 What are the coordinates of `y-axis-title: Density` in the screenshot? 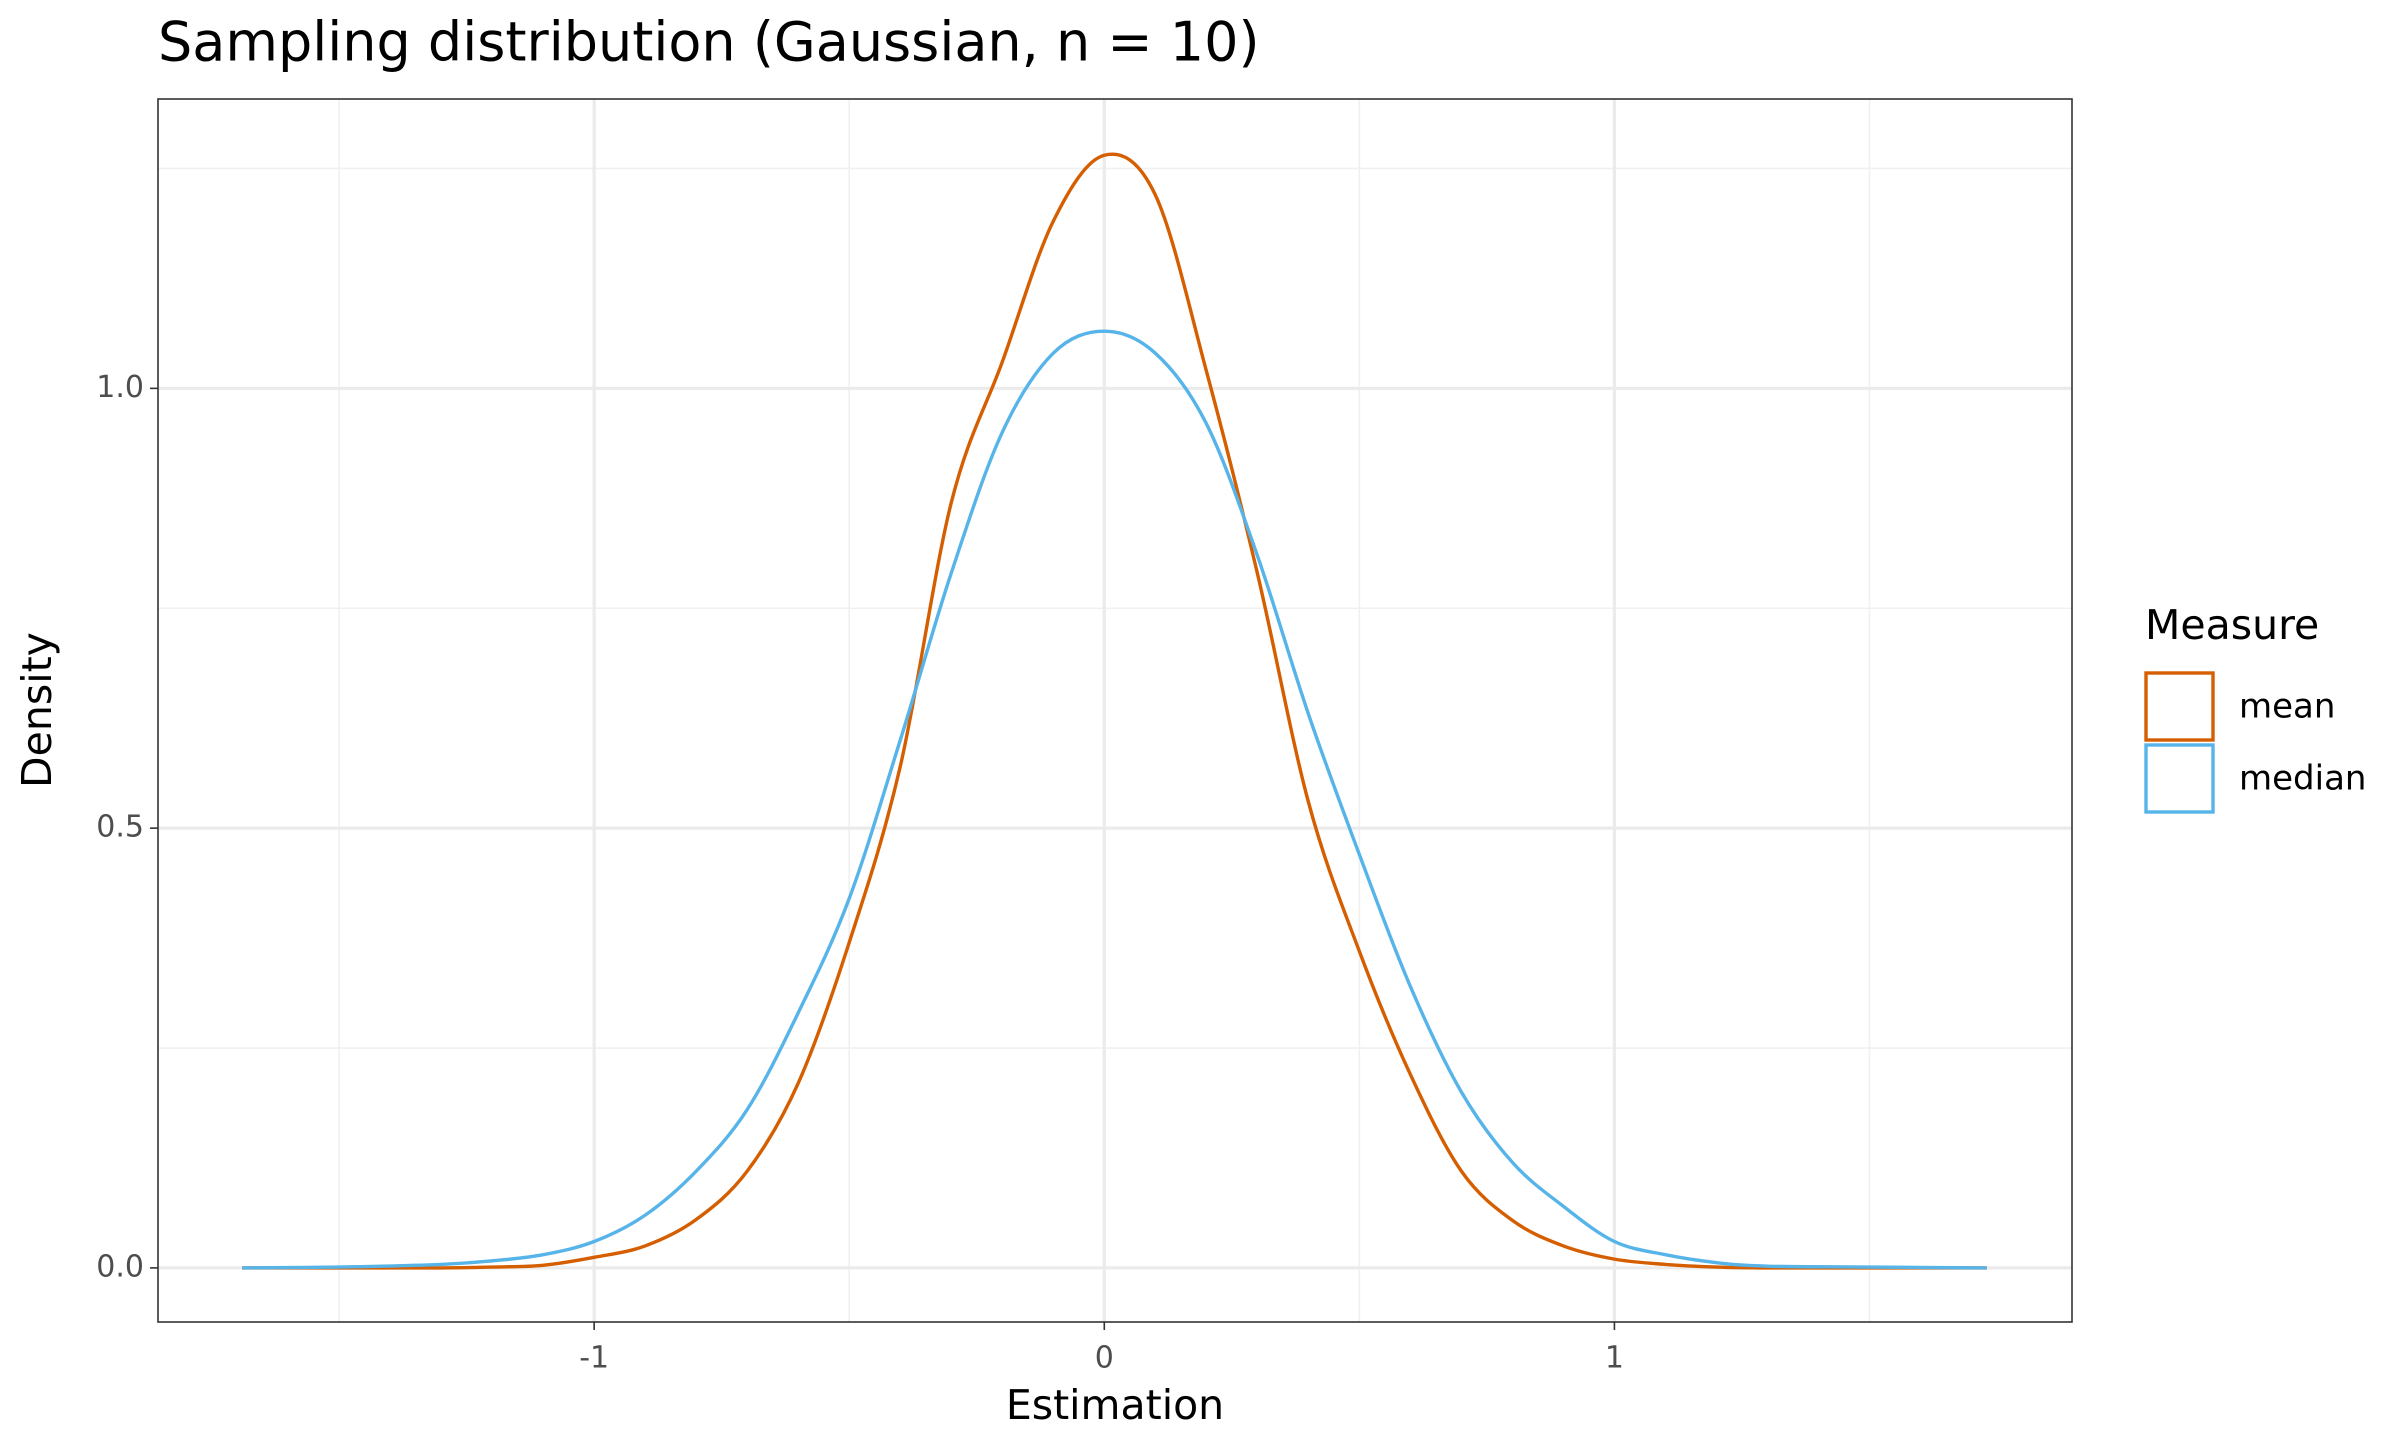 It's located at (37, 710).